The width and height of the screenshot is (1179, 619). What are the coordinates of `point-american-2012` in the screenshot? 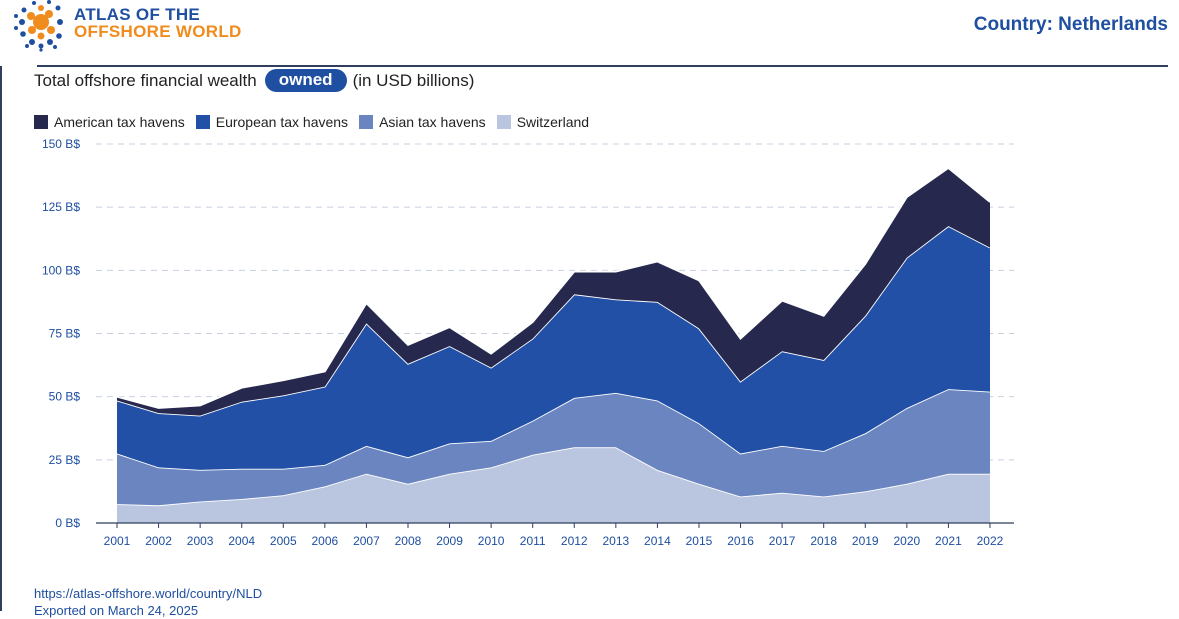 It's located at (574, 272).